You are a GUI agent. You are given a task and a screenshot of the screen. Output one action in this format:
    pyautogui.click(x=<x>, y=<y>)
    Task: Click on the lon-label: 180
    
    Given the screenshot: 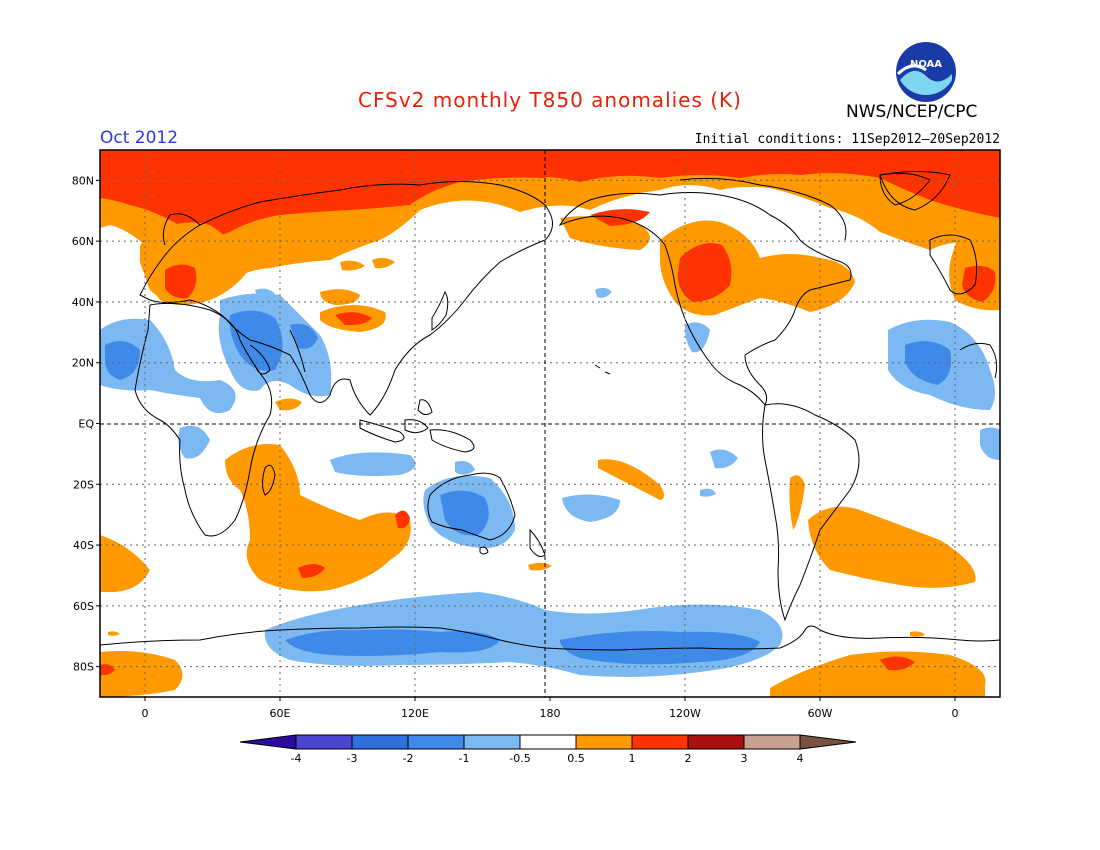 What is the action you would take?
    pyautogui.click(x=550, y=713)
    